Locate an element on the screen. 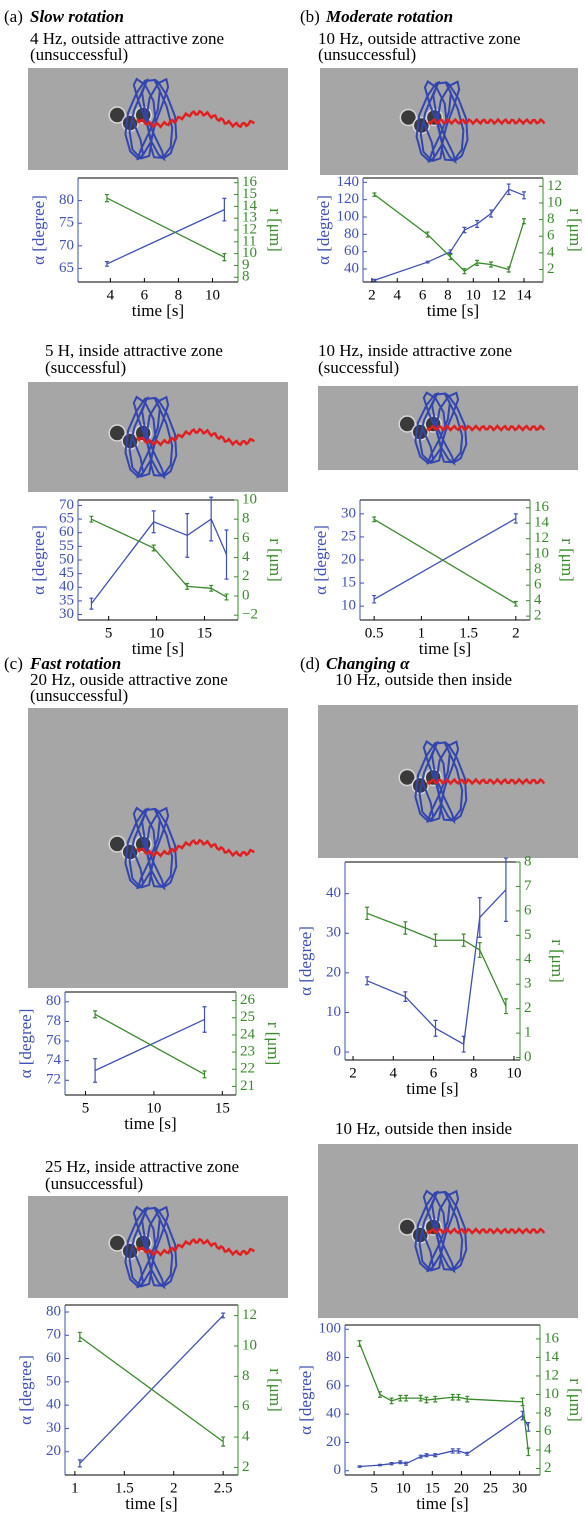 This screenshot has height=1513, width=585. y-tick-label: 30 is located at coordinates (333, 933).